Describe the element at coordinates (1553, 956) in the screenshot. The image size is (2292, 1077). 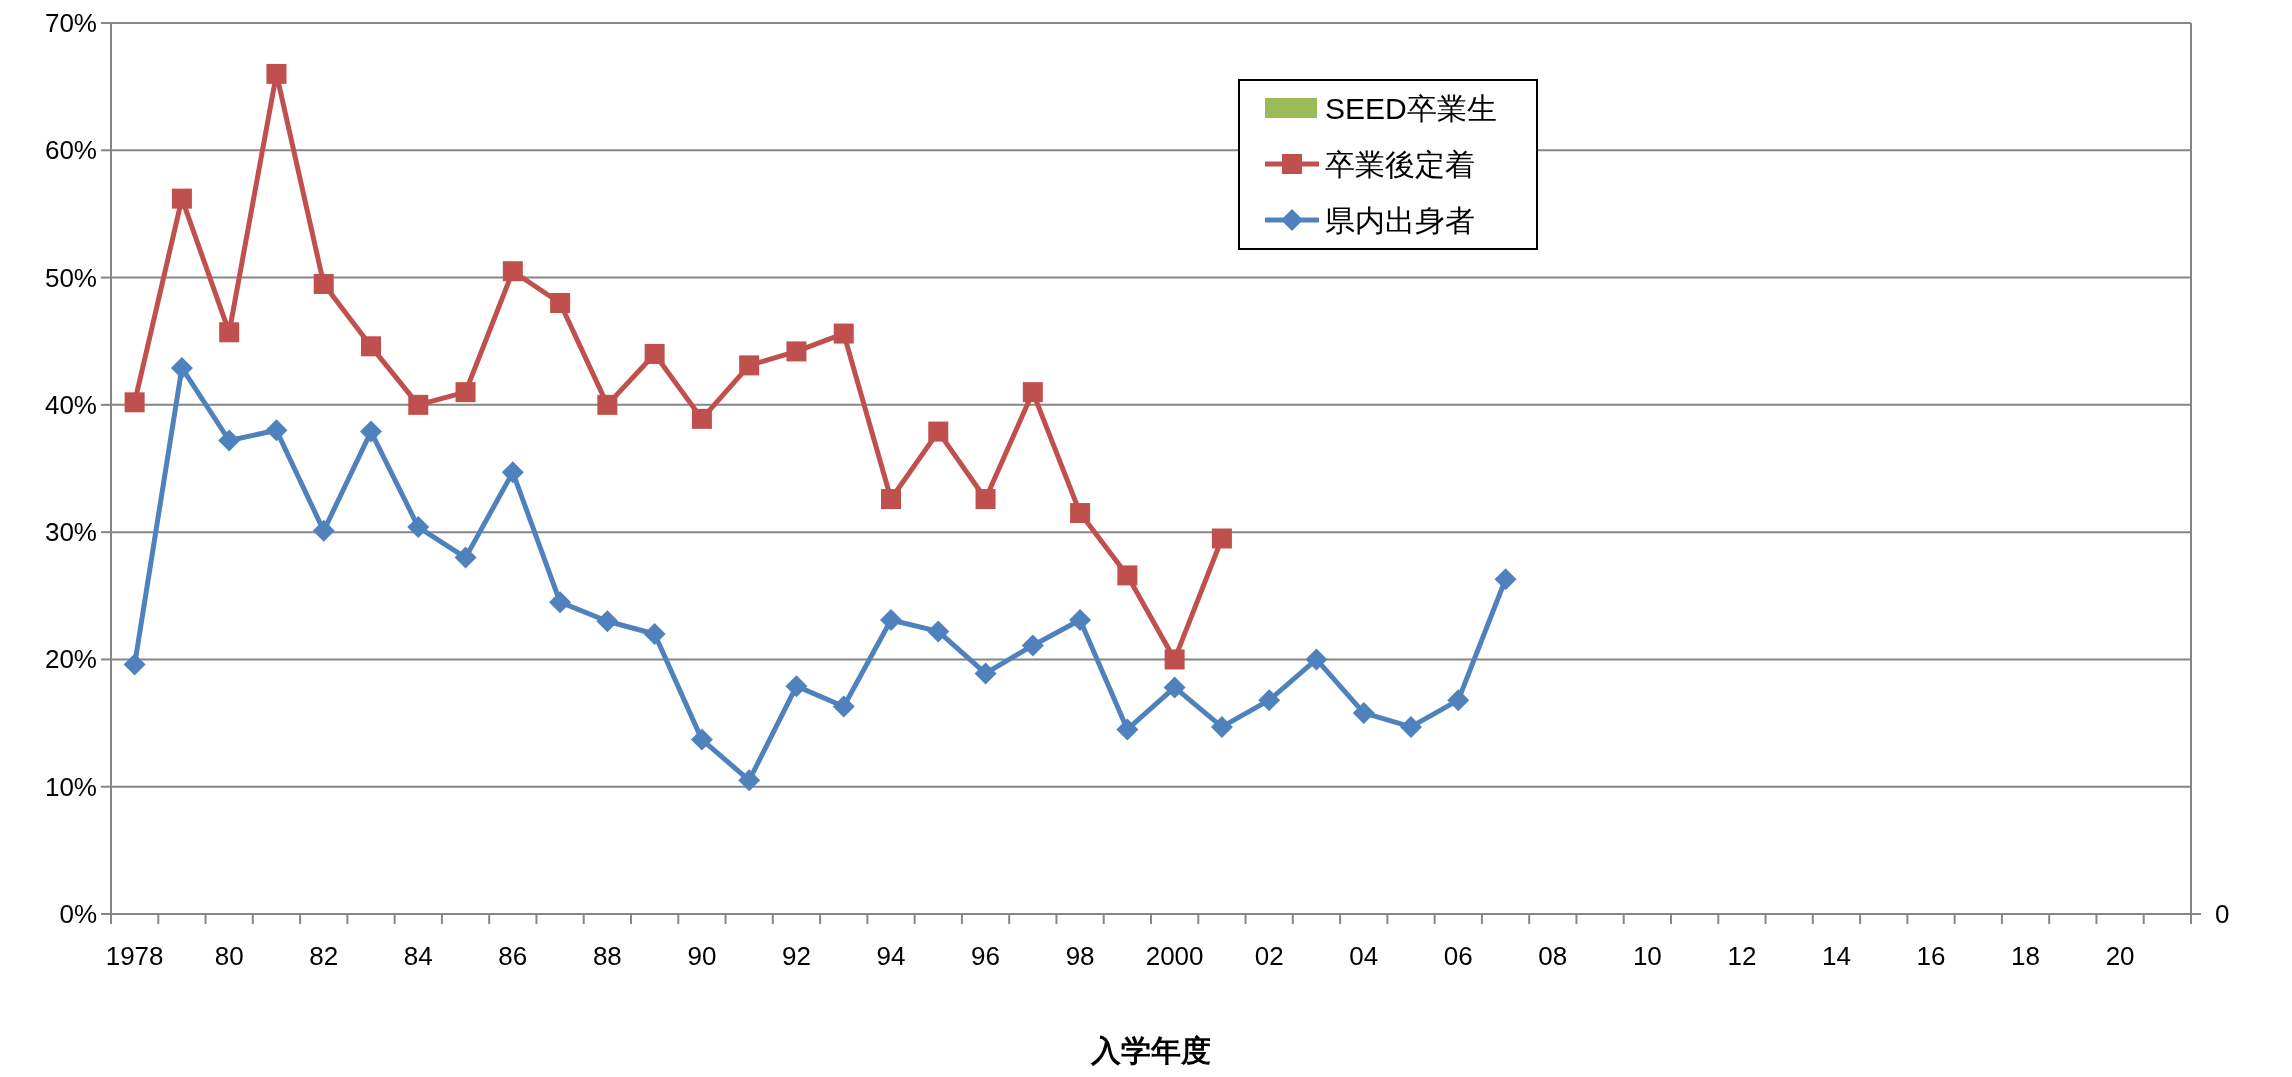
I see `x-tick-label: 08` at that location.